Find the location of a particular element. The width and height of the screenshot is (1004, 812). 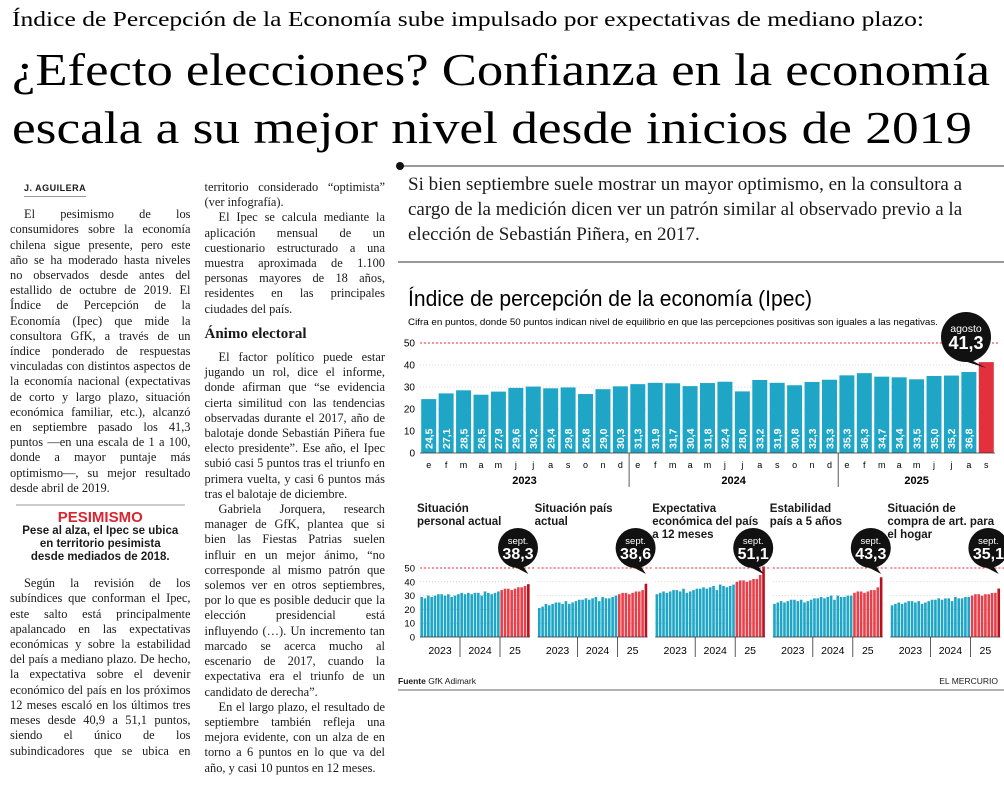

callout-label: sept. is located at coordinates (870, 541).